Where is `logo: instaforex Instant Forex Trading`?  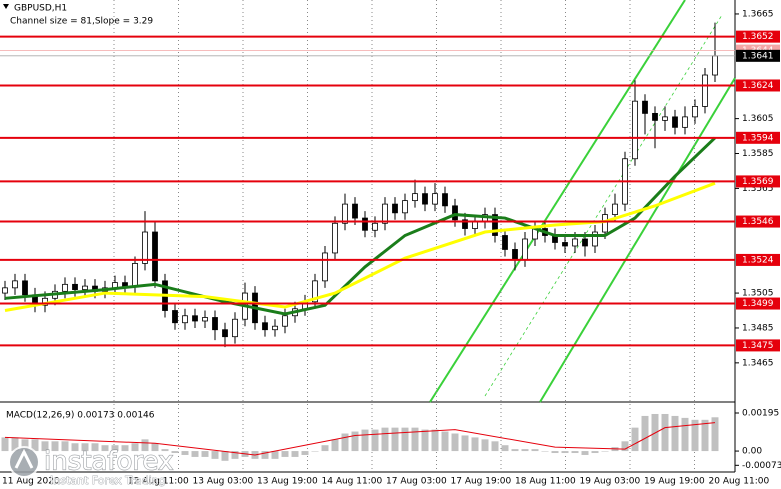
logo: instaforex Instant Forex Trading is located at coordinates (91, 466).